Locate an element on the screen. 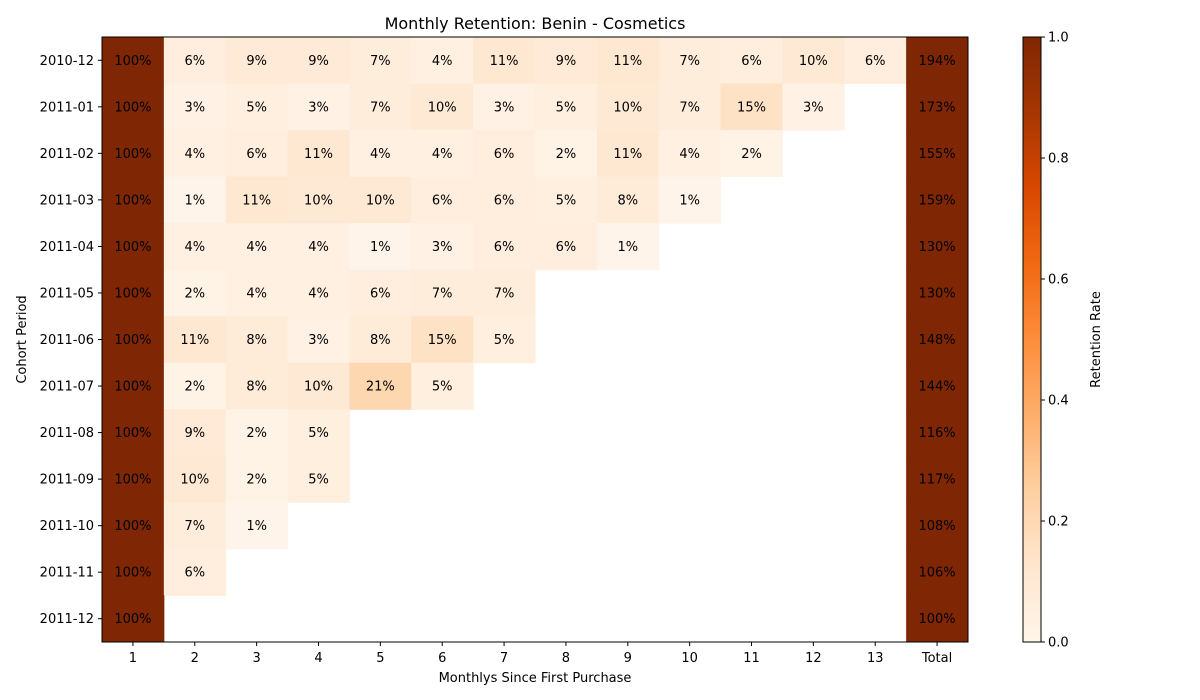 The height and width of the screenshot is (700, 1200). x-tick-label: 8 is located at coordinates (566, 658).